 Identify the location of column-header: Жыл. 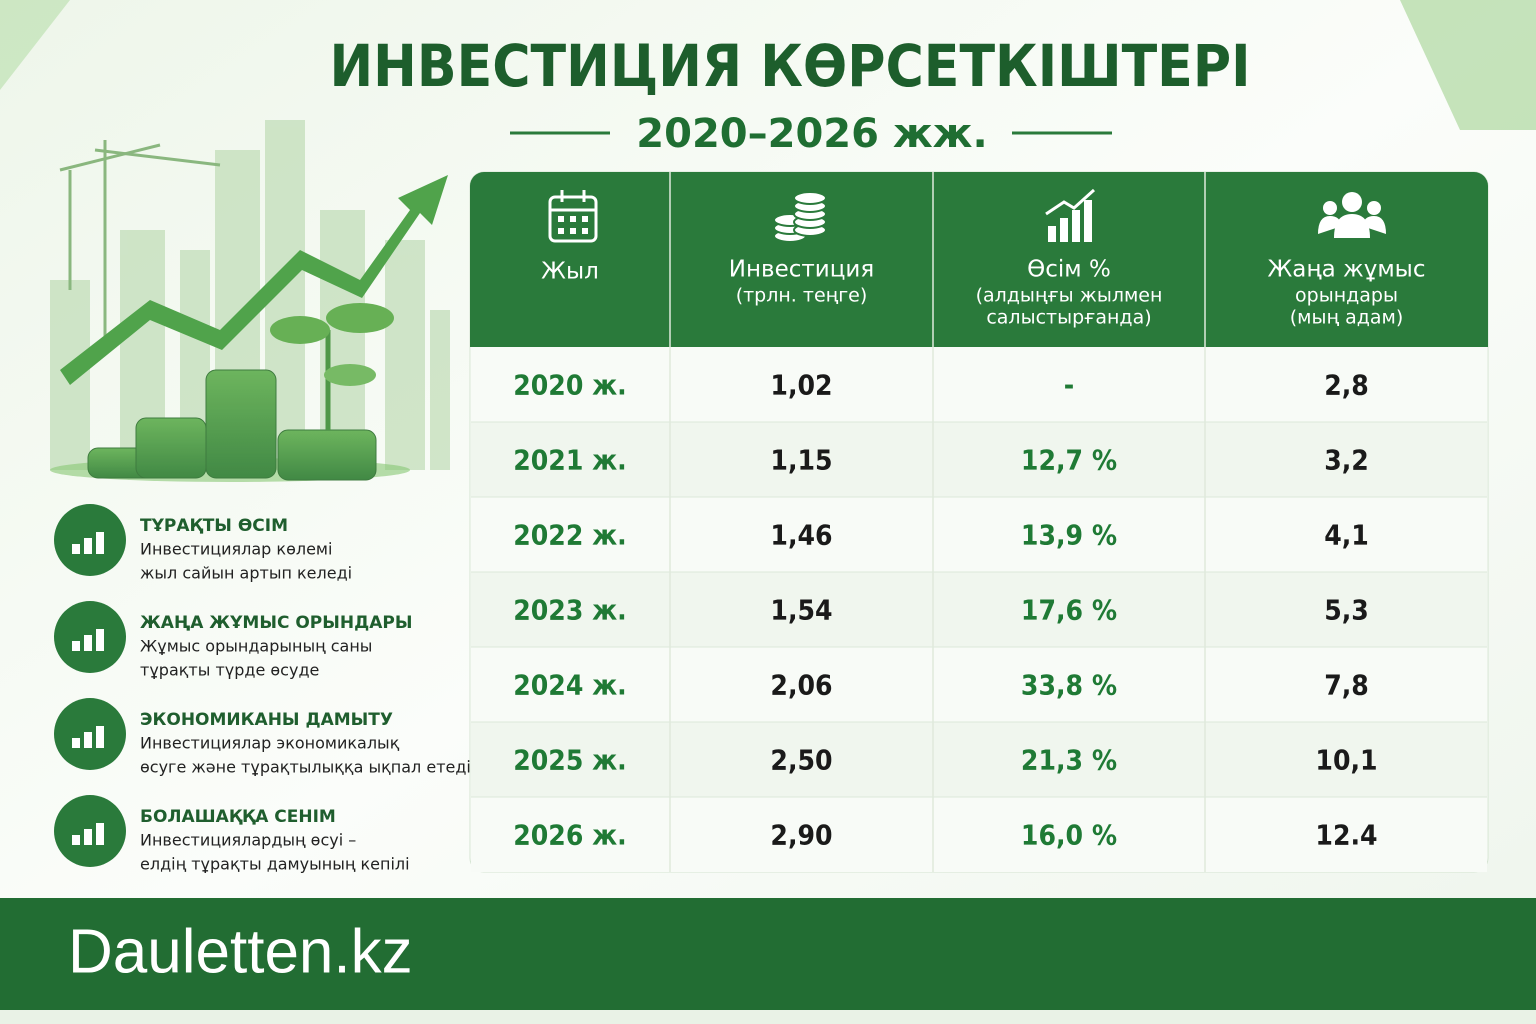
(570, 272).